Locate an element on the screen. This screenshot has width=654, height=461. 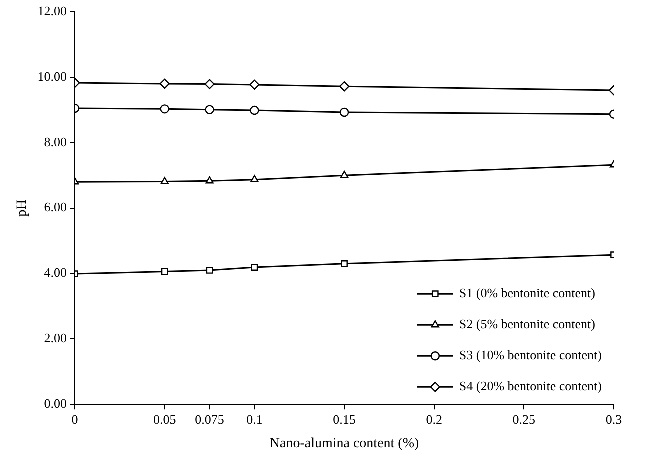
x-axis-title: Nano-alumina content (%) is located at coordinates (345, 444).